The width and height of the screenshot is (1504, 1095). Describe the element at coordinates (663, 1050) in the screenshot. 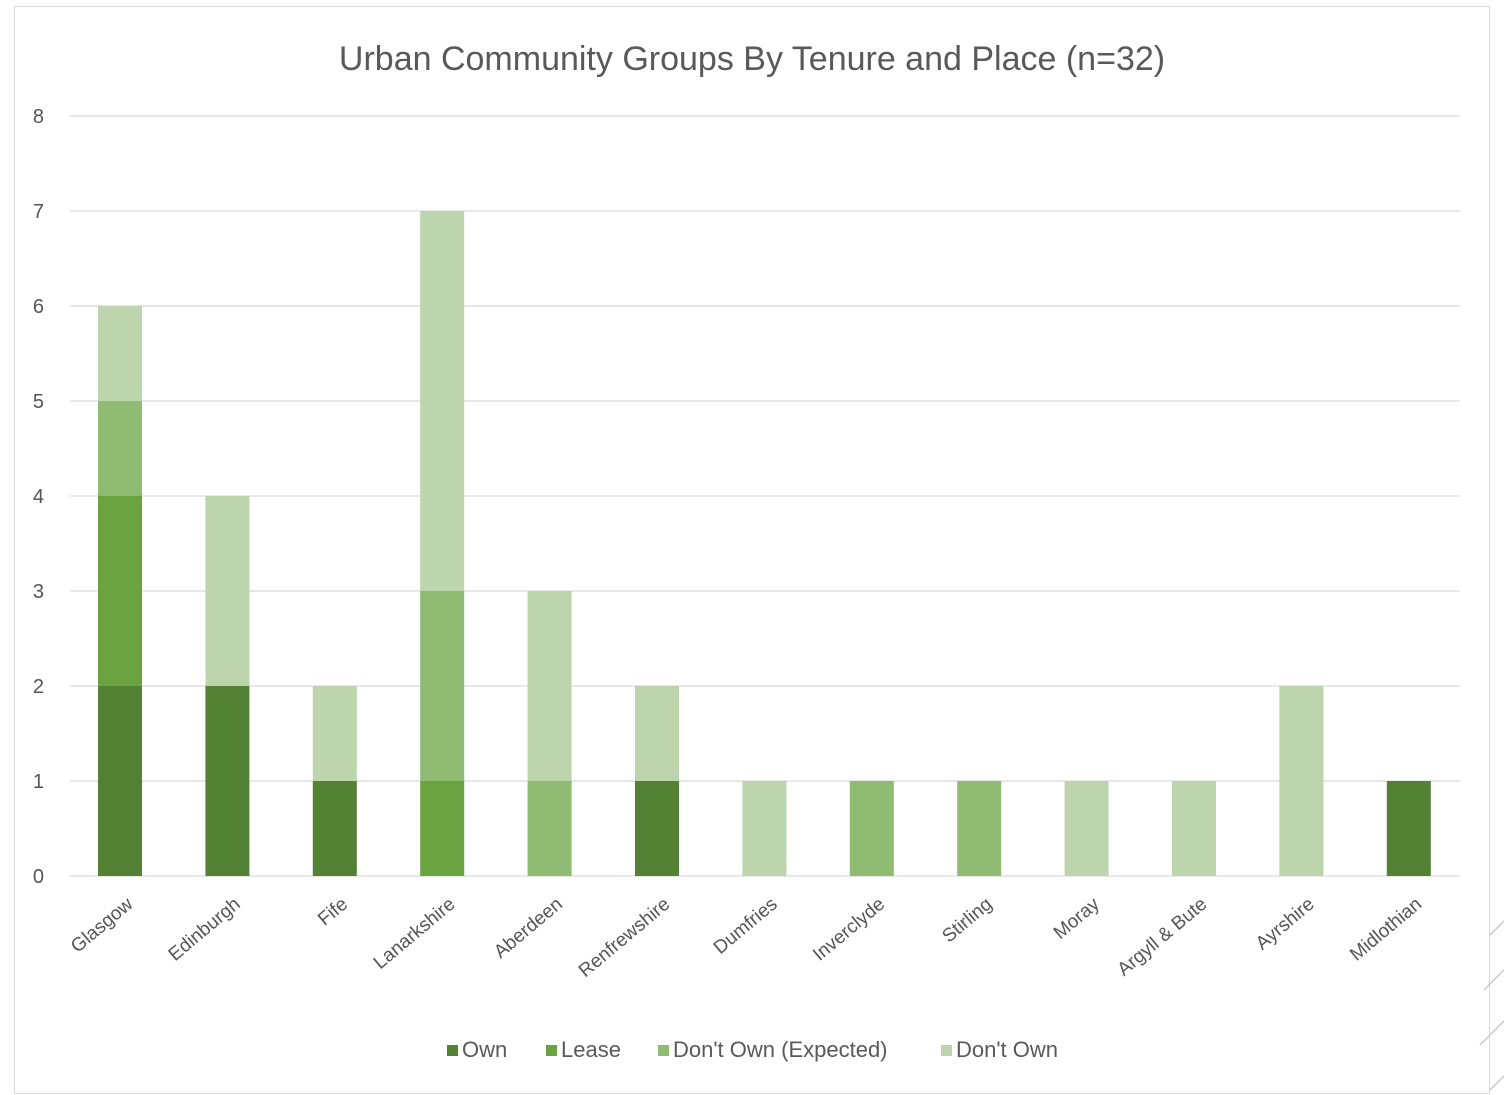

I see `legend-swatch-don-t-own-expected` at that location.